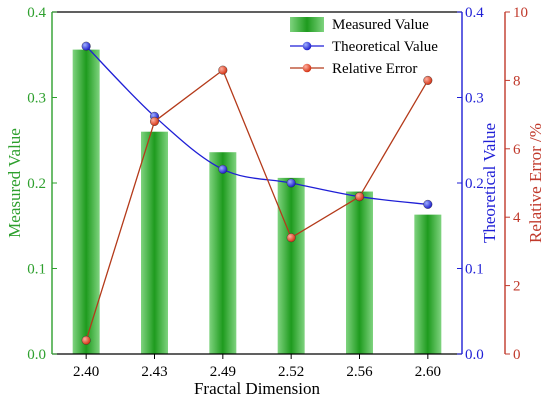 The width and height of the screenshot is (550, 402). What do you see at coordinates (428, 284) in the screenshot?
I see `bar-2.60` at bounding box center [428, 284].